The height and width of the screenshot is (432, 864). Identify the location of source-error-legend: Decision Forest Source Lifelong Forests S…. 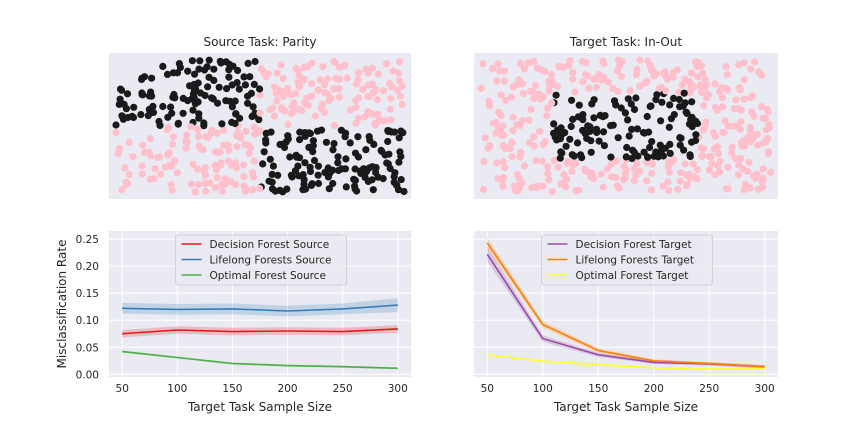
(261, 260).